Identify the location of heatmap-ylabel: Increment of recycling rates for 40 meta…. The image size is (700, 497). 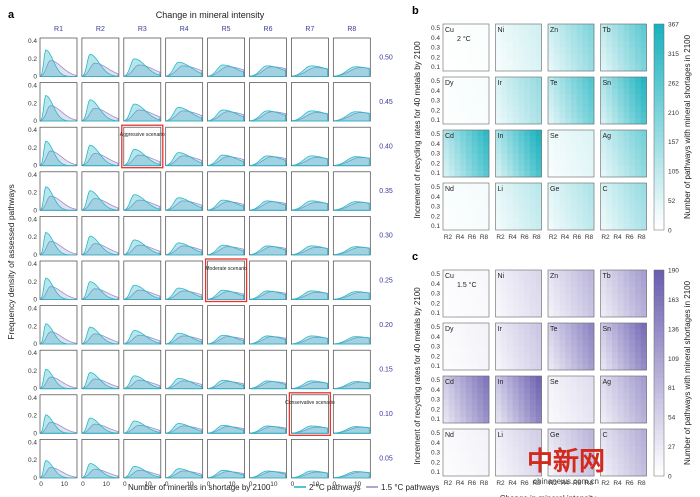
(417, 130).